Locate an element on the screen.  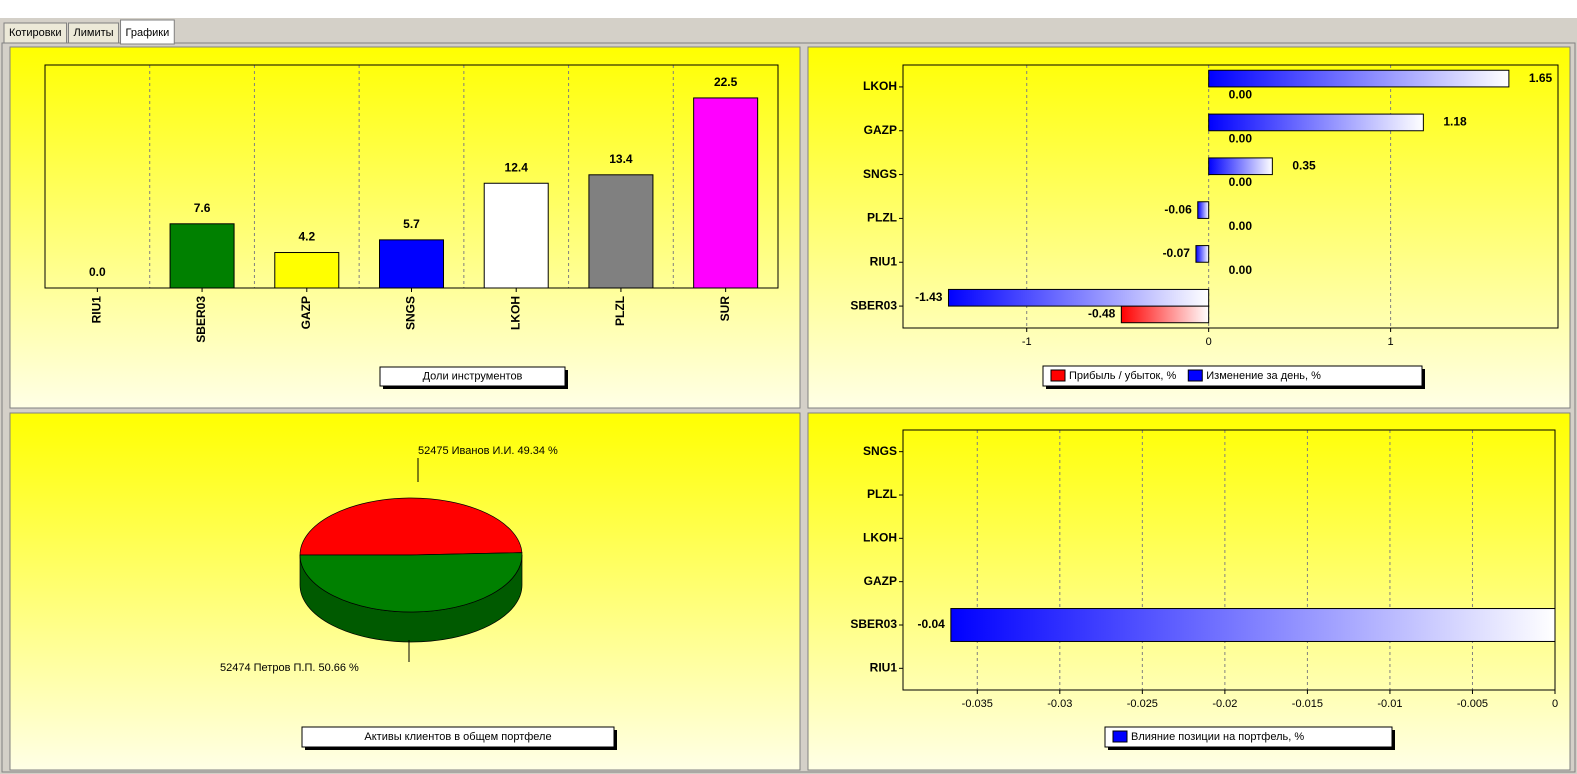
tab-label: Лимиты is located at coordinates (94, 33).